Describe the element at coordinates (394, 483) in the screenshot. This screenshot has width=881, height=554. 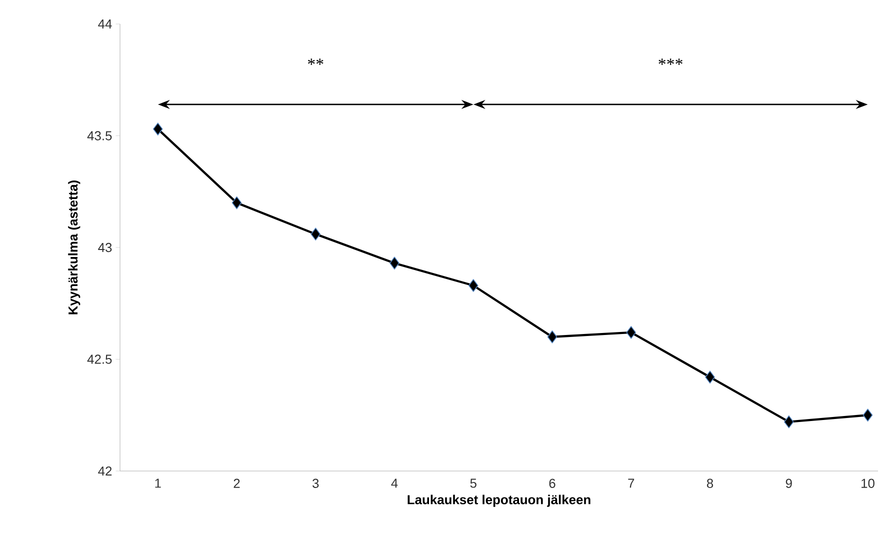
I see `x-tick-label: 4` at that location.